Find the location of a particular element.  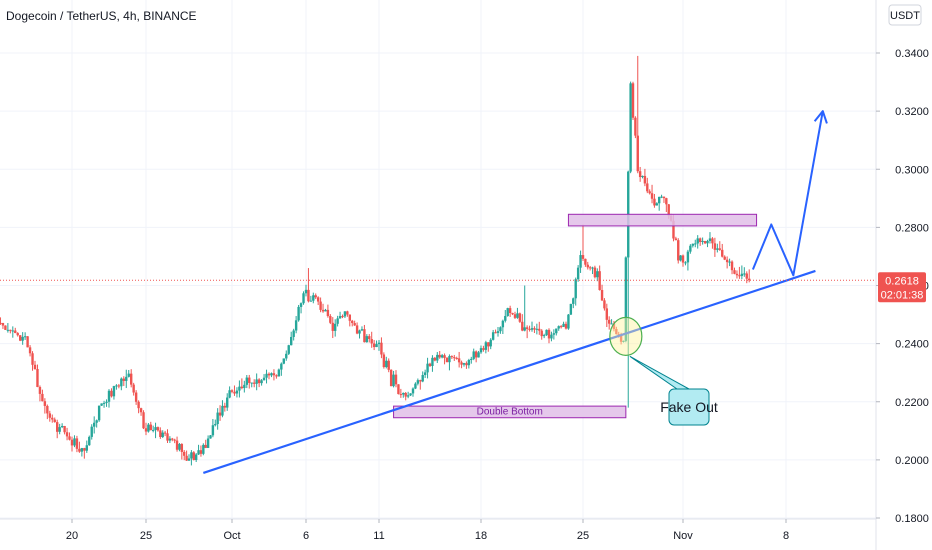

x-axis: 20 25 Oct 6 11 18 25 Nov 8 is located at coordinates (427, 530).